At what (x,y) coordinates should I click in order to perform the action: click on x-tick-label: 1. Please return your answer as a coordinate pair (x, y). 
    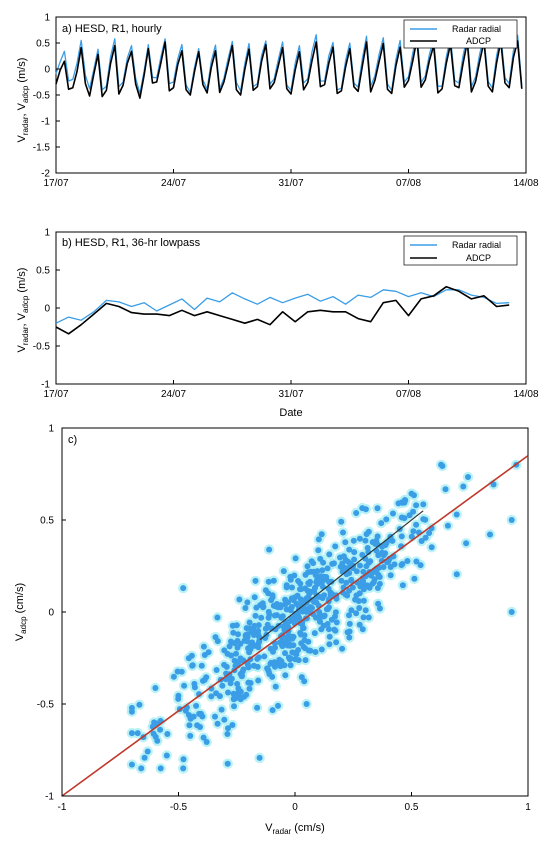
    Looking at the image, I should click on (528, 807).